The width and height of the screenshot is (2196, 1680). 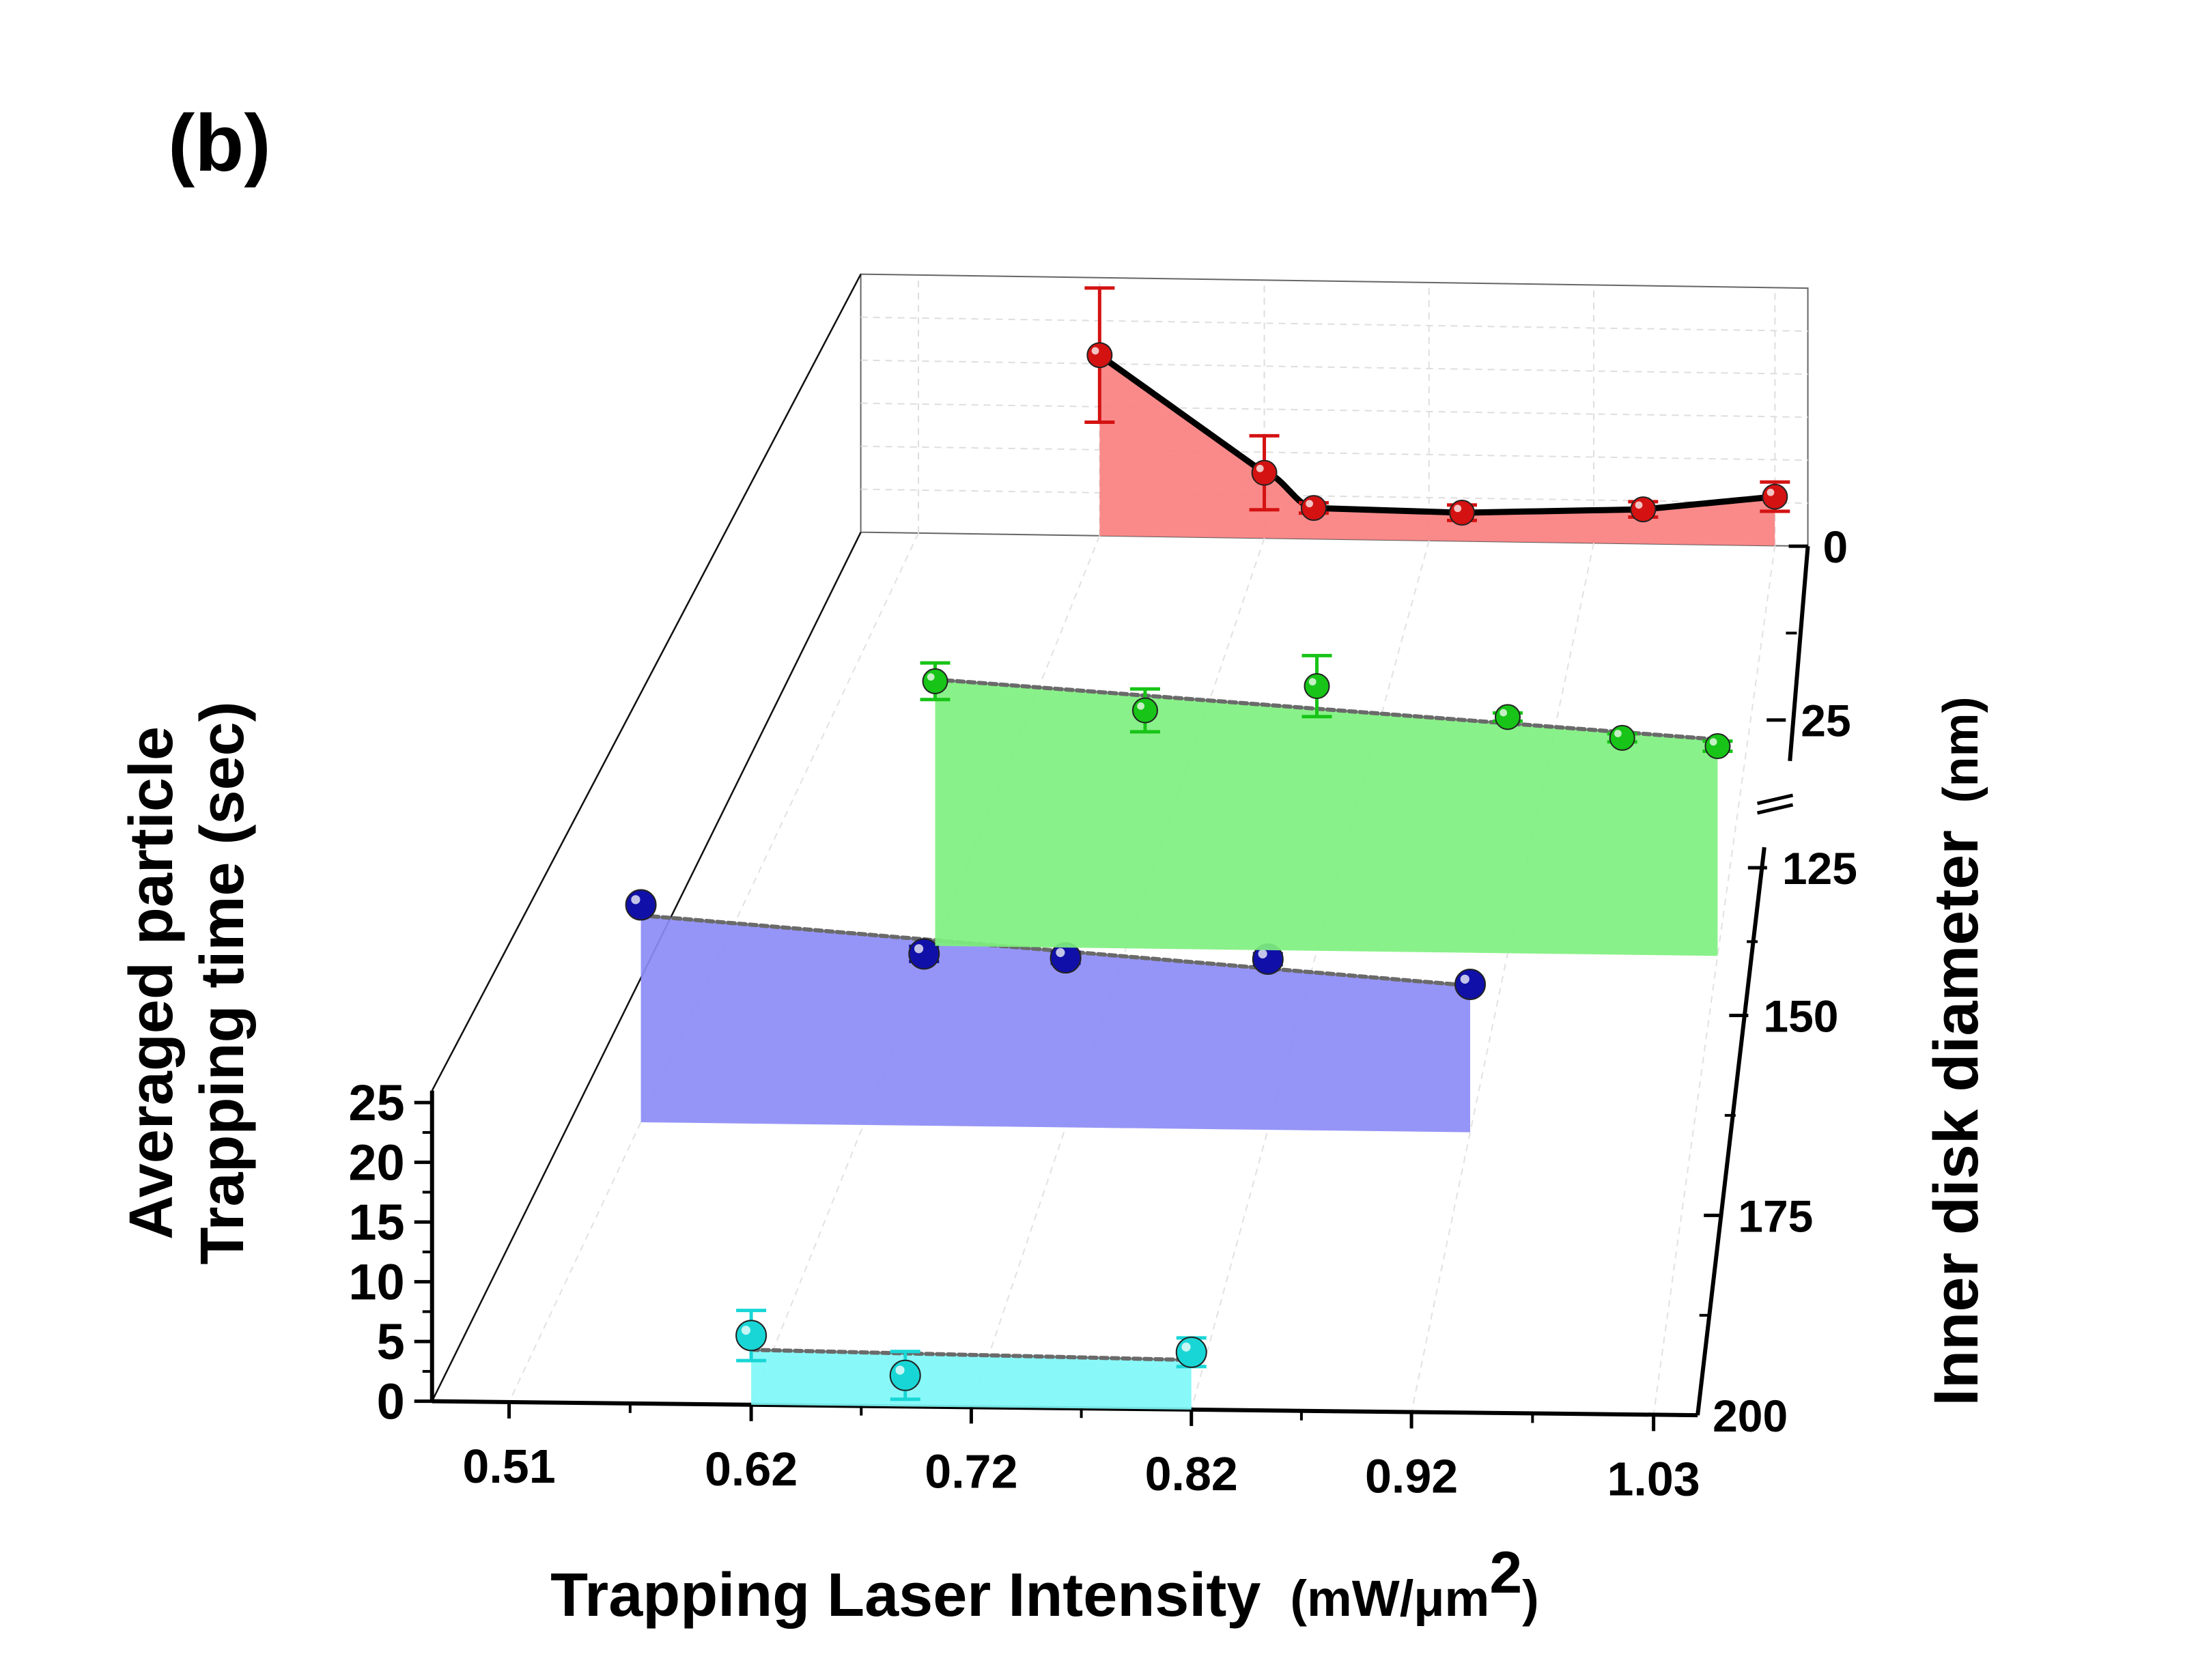 What do you see at coordinates (220, 143) in the screenshot?
I see `panel-label: (b)` at bounding box center [220, 143].